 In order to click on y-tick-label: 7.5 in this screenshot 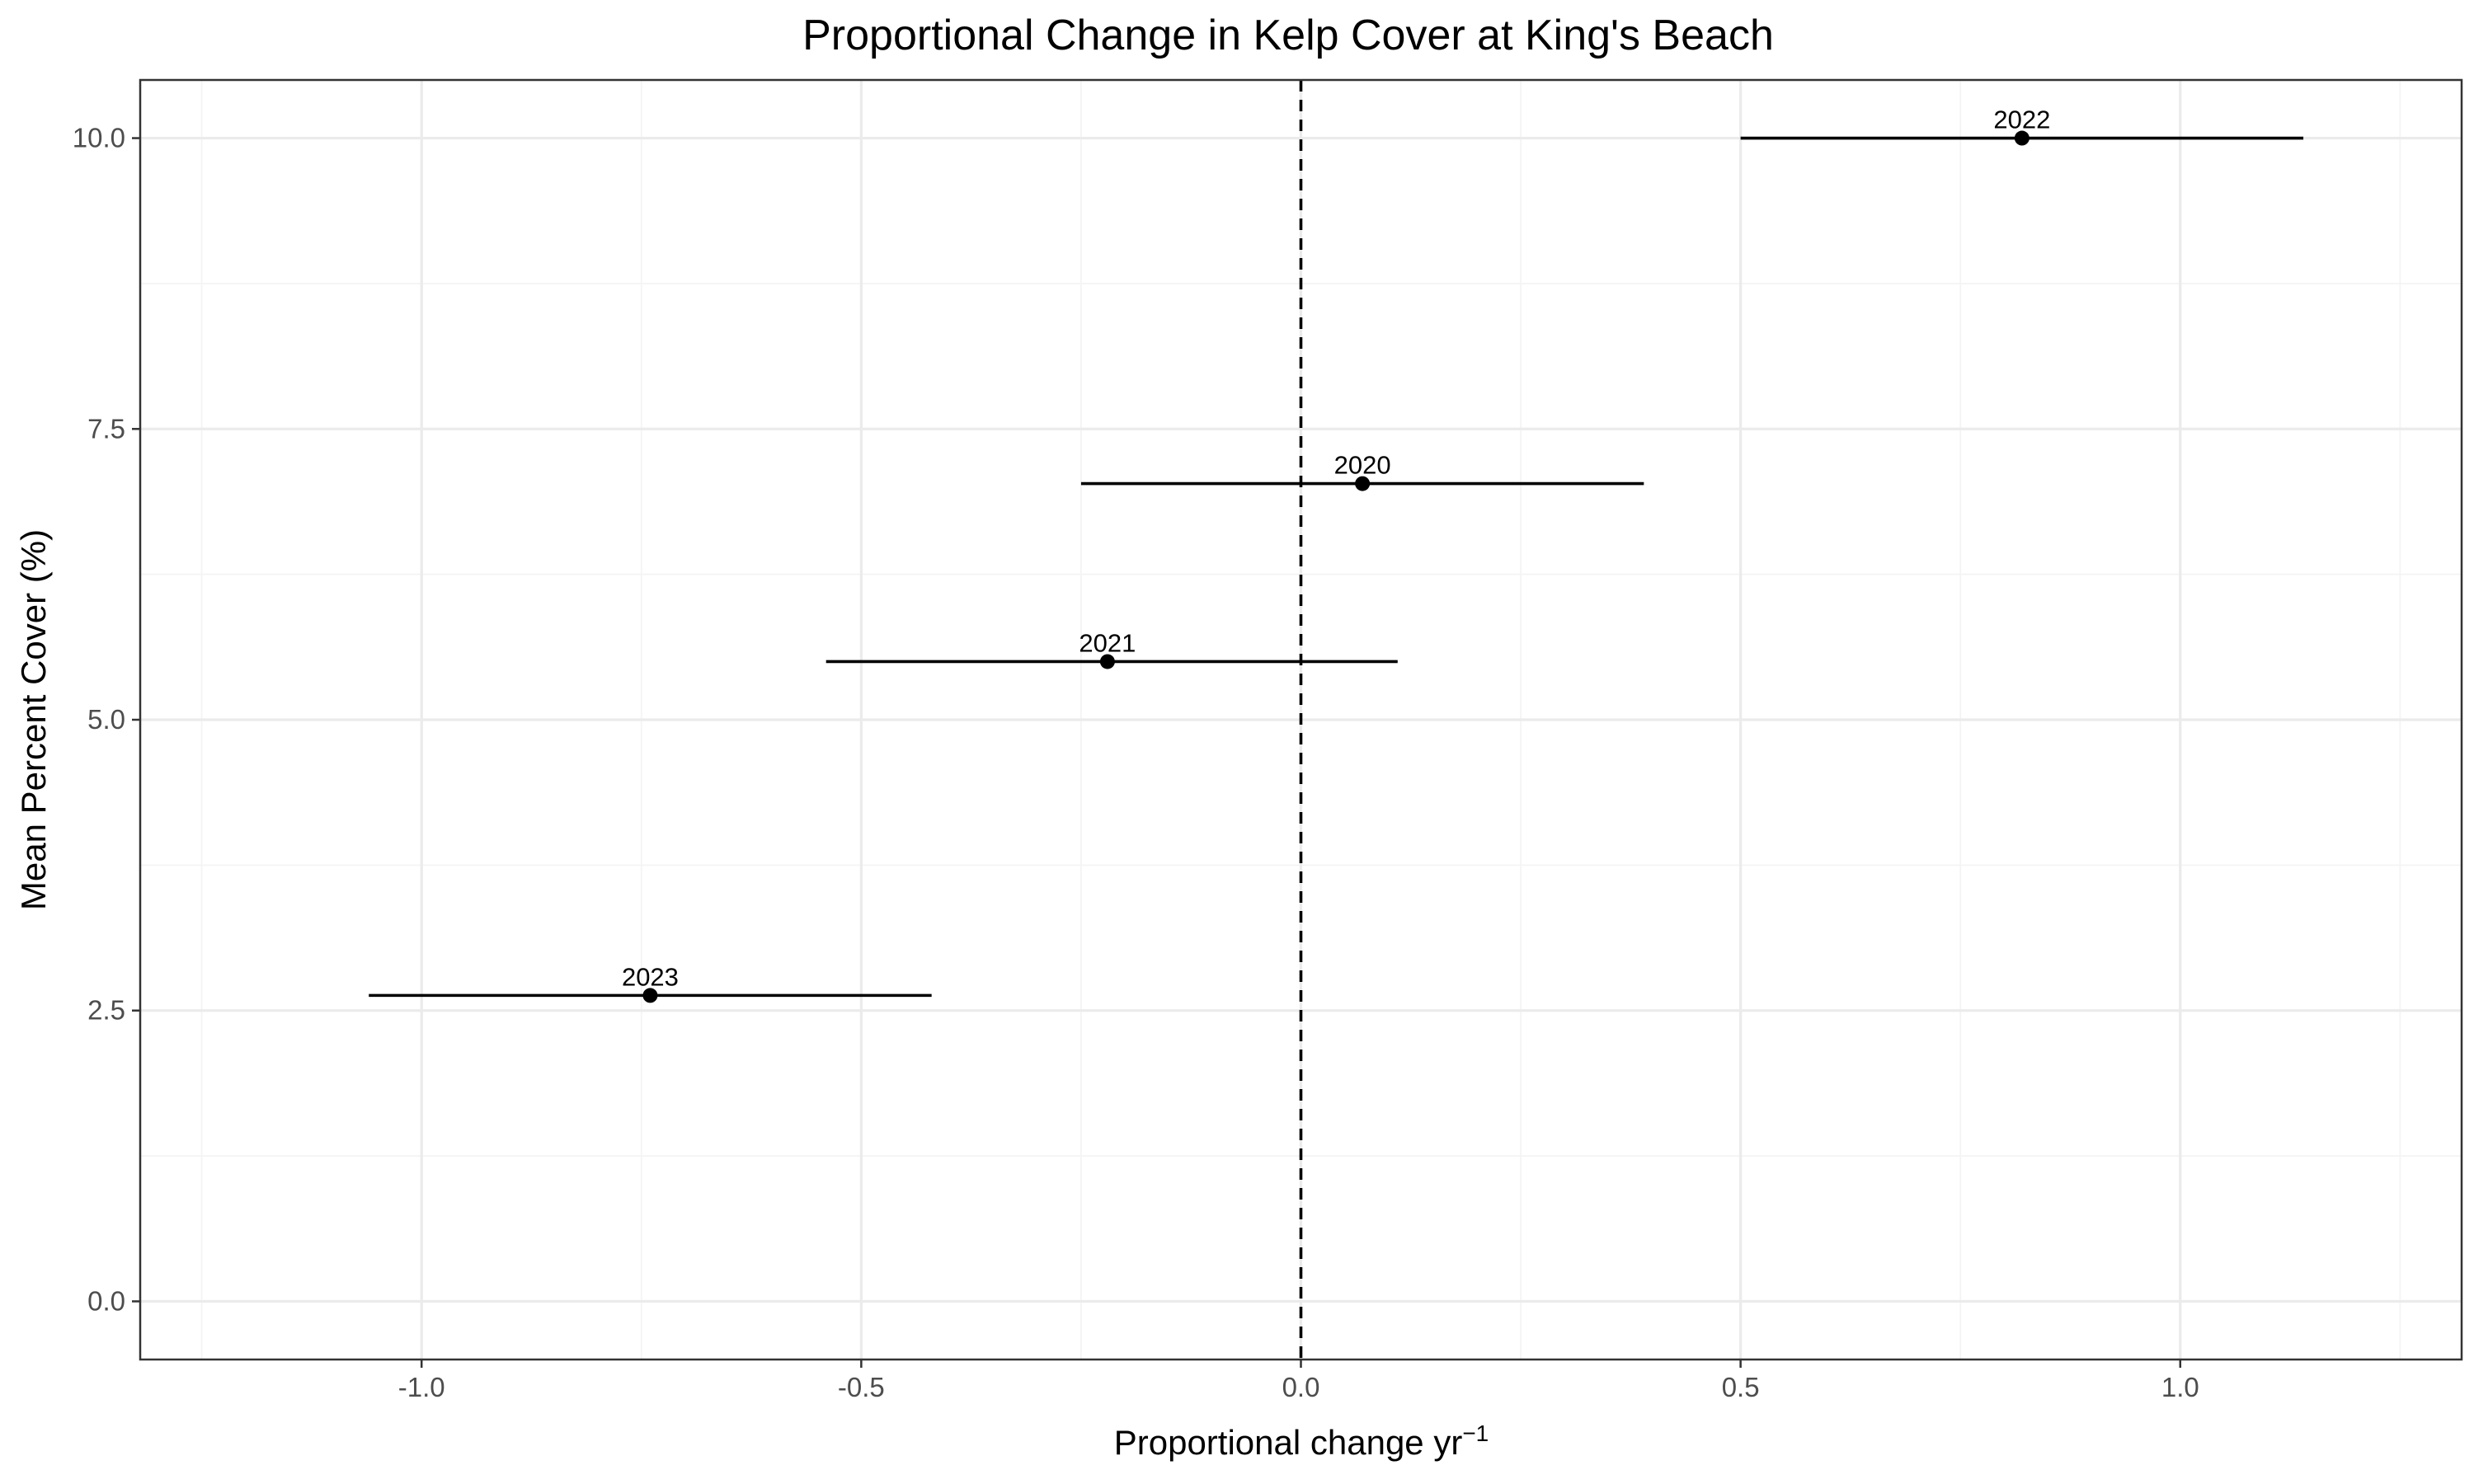, I will do `click(106, 428)`.